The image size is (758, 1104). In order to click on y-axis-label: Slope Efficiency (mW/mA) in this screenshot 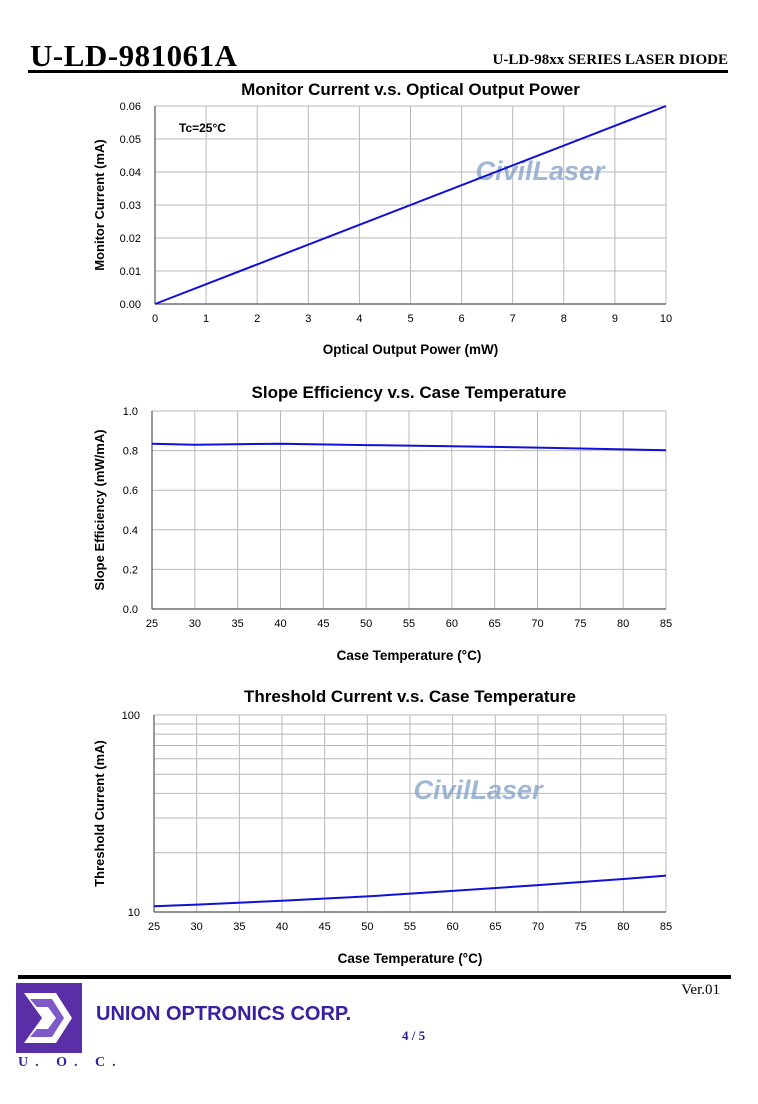, I will do `click(99, 509)`.